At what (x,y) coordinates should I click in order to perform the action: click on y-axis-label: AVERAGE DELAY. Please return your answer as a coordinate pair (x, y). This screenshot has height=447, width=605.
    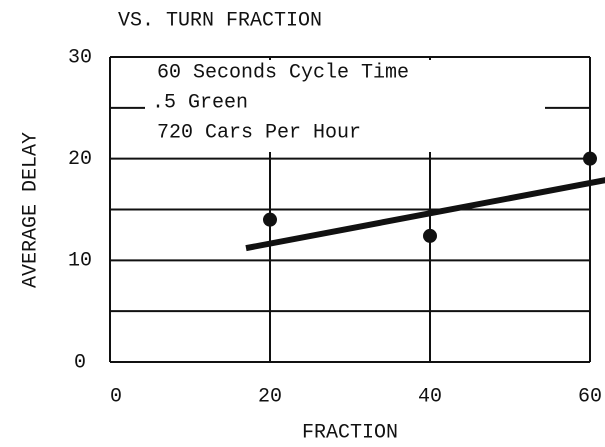
    Looking at the image, I should click on (30, 210).